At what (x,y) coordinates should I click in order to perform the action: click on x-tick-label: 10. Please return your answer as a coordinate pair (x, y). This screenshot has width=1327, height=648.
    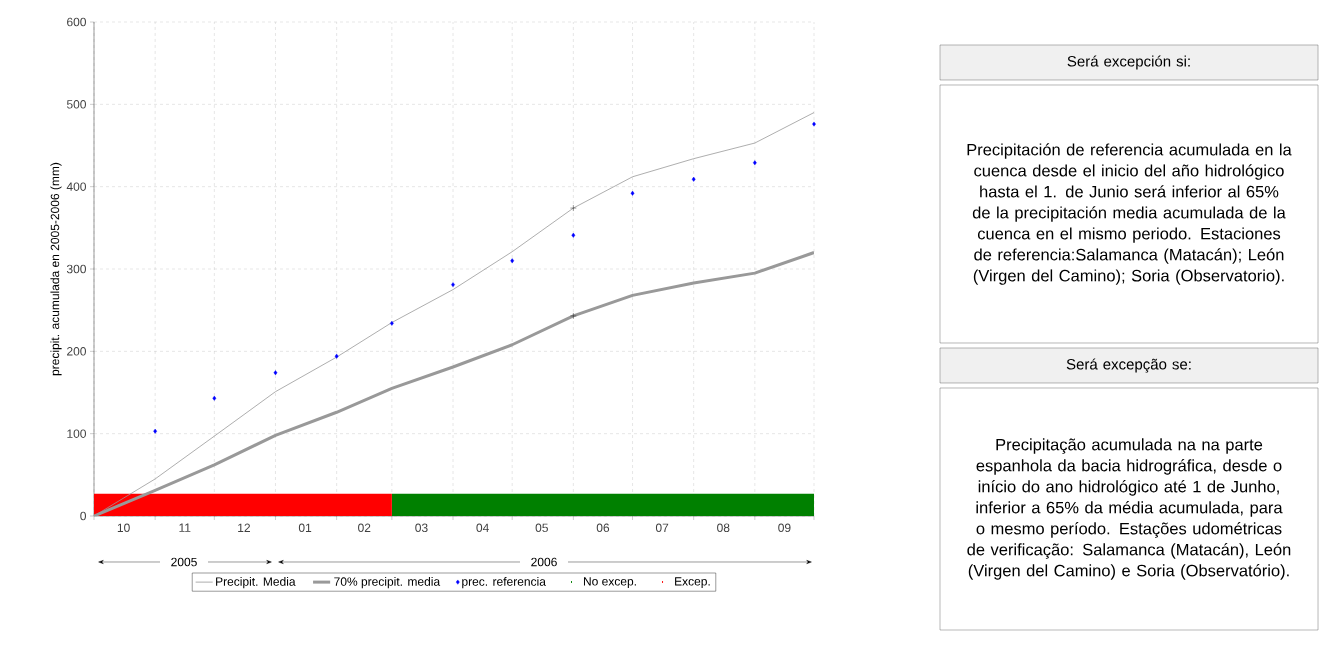
    Looking at the image, I should click on (123, 528).